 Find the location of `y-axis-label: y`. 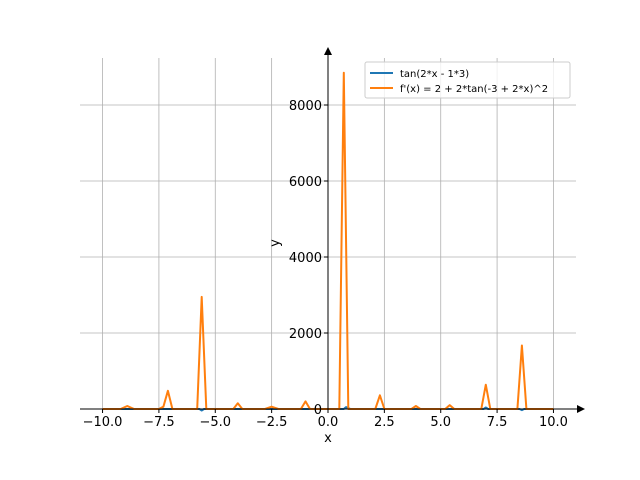

y-axis-label: y is located at coordinates (275, 243).